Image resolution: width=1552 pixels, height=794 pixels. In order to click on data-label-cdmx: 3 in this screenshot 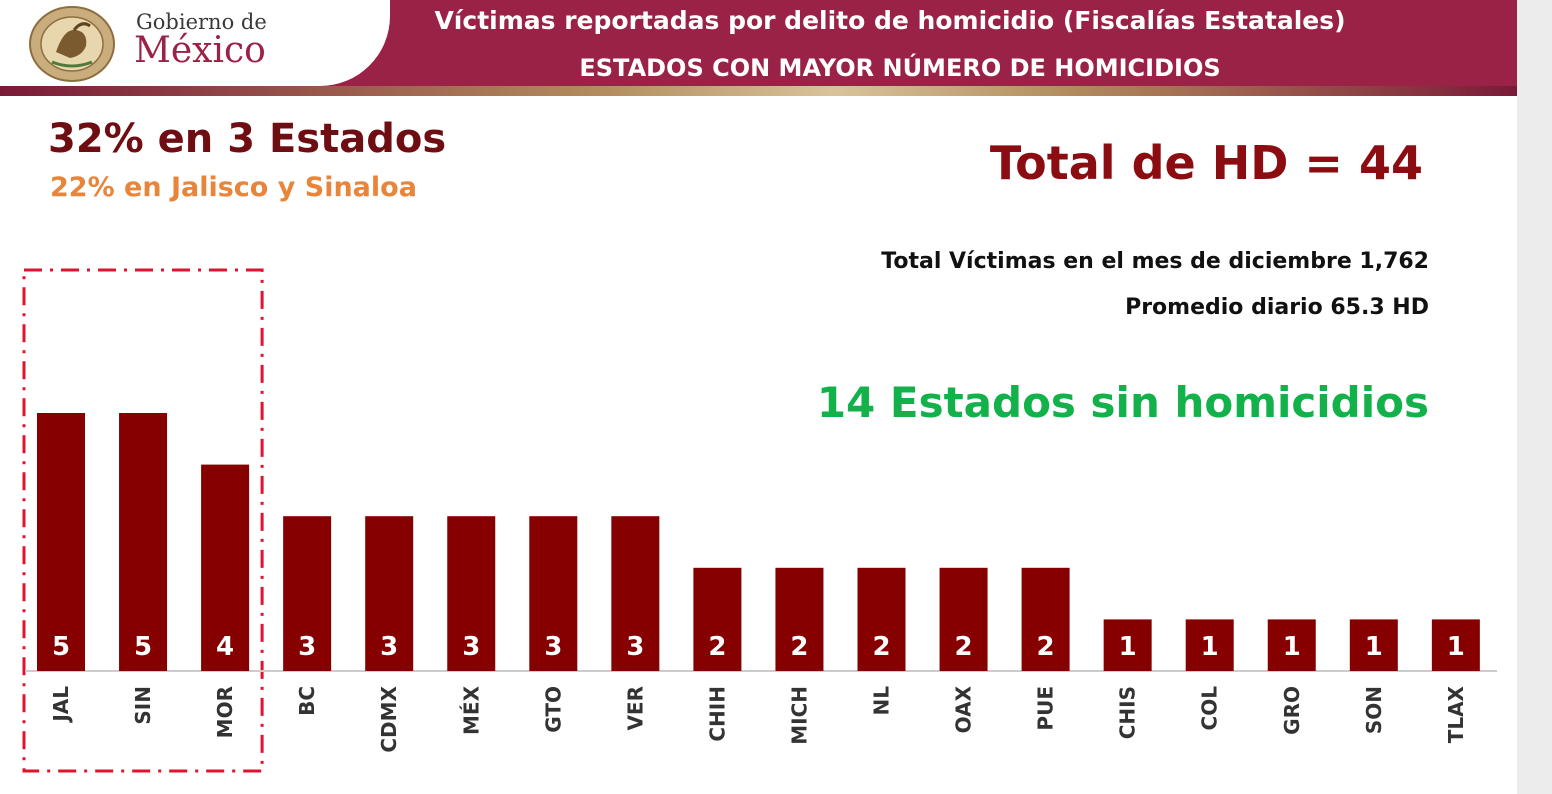, I will do `click(389, 647)`.